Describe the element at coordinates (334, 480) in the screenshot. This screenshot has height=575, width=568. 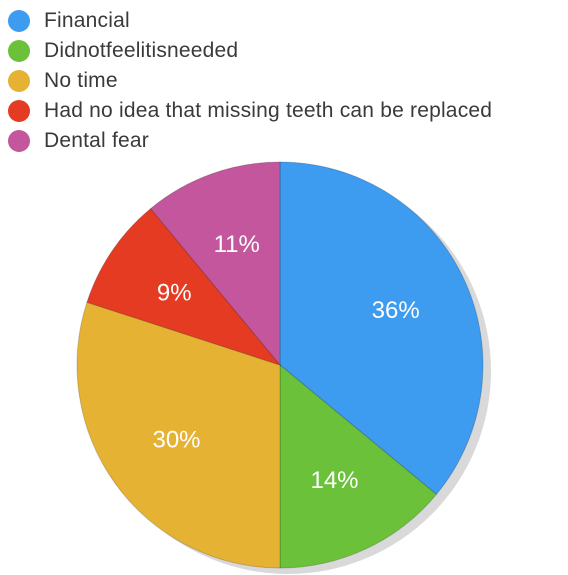
I see `slice-data-label: 14%` at that location.